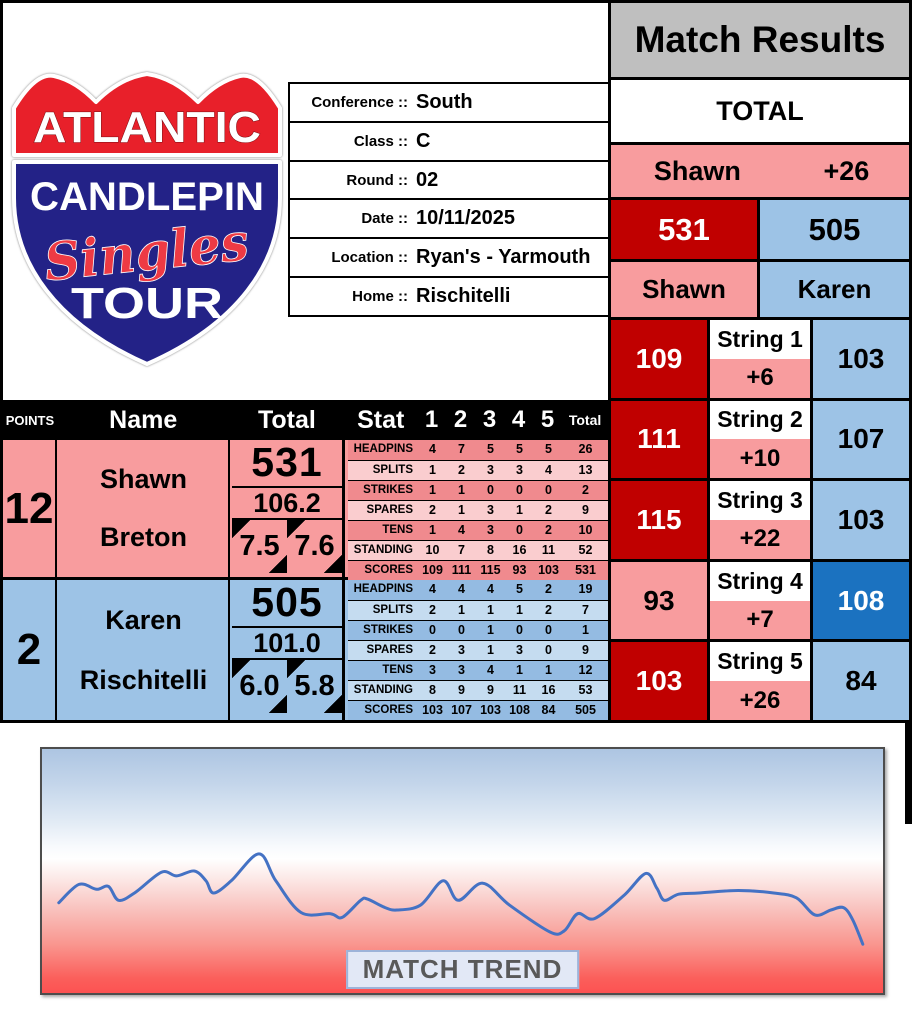  Describe the element at coordinates (147, 197) in the screenshot. I see `logo-text-candlepin: CANDLEPIN` at that location.